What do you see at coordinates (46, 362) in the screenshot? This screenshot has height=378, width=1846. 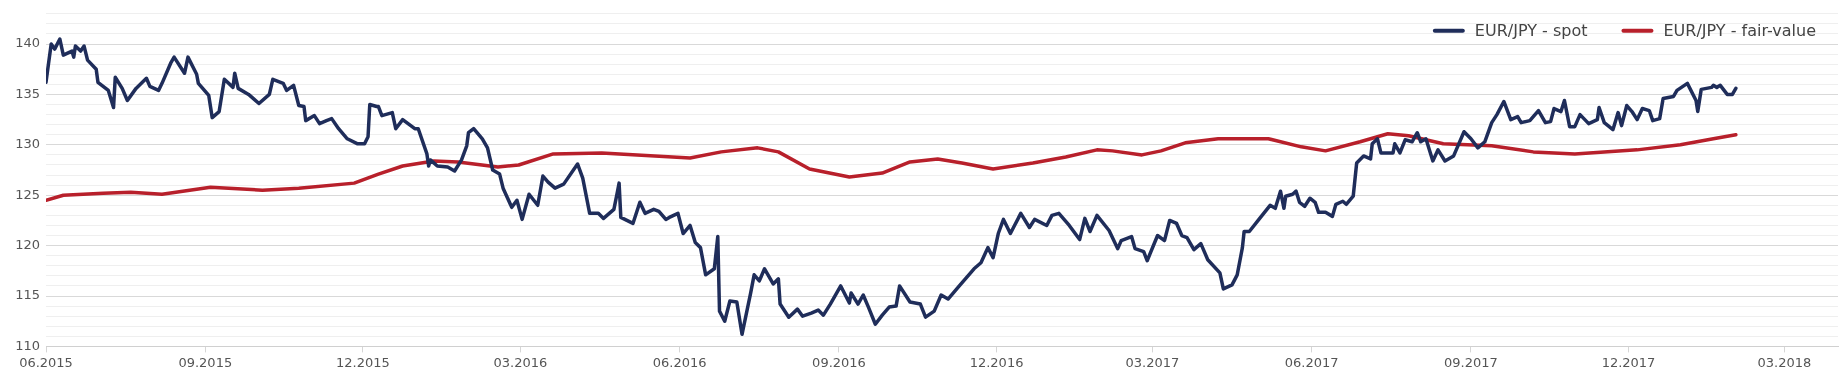 I see `x-tick-label: 06.2015` at bounding box center [46, 362].